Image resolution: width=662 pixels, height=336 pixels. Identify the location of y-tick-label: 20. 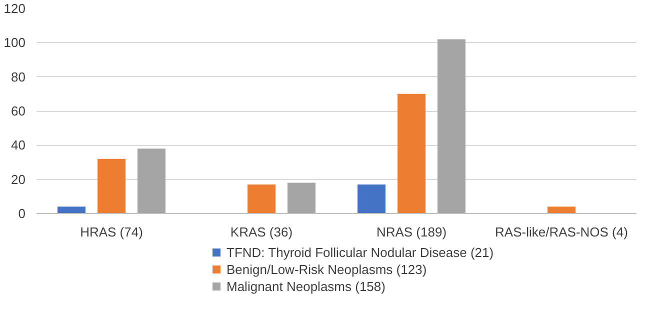
(18, 179).